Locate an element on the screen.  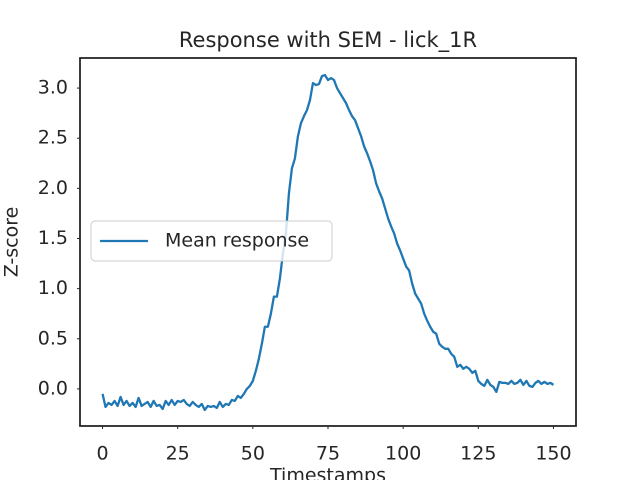
y-tick-label: 2.0 is located at coordinates (53, 188).